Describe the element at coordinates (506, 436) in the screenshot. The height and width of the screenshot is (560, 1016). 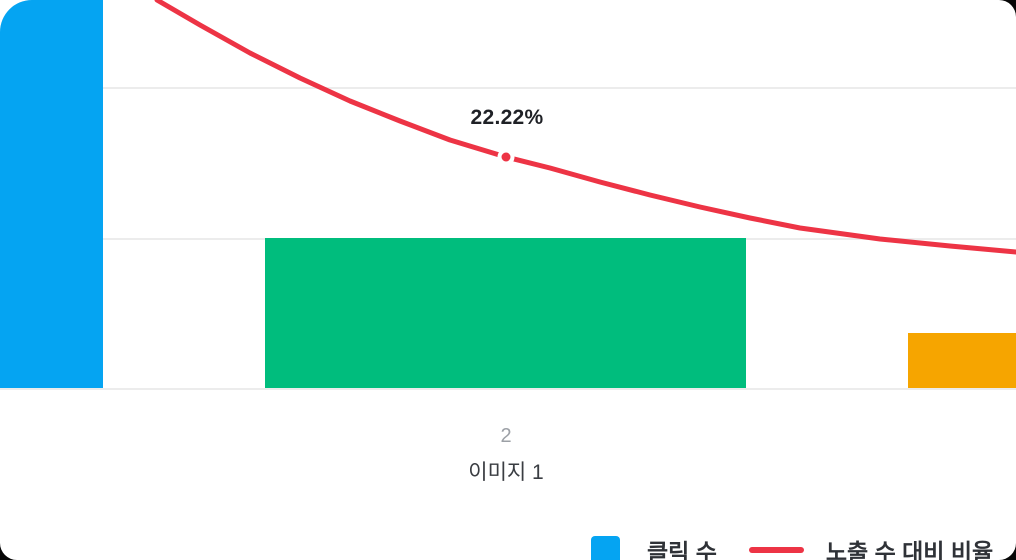
I see `x-tick-label: 2` at that location.